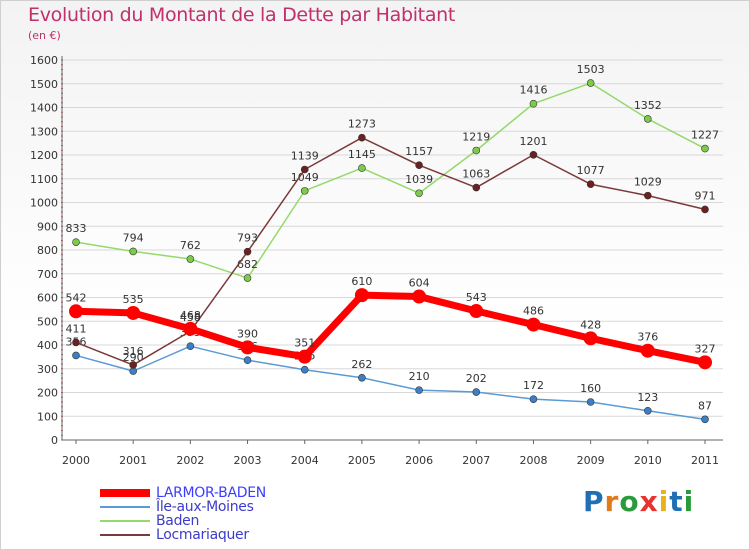 The image size is (750, 550). Describe the element at coordinates (612, 501) in the screenshot. I see `logo-letter: r` at that location.